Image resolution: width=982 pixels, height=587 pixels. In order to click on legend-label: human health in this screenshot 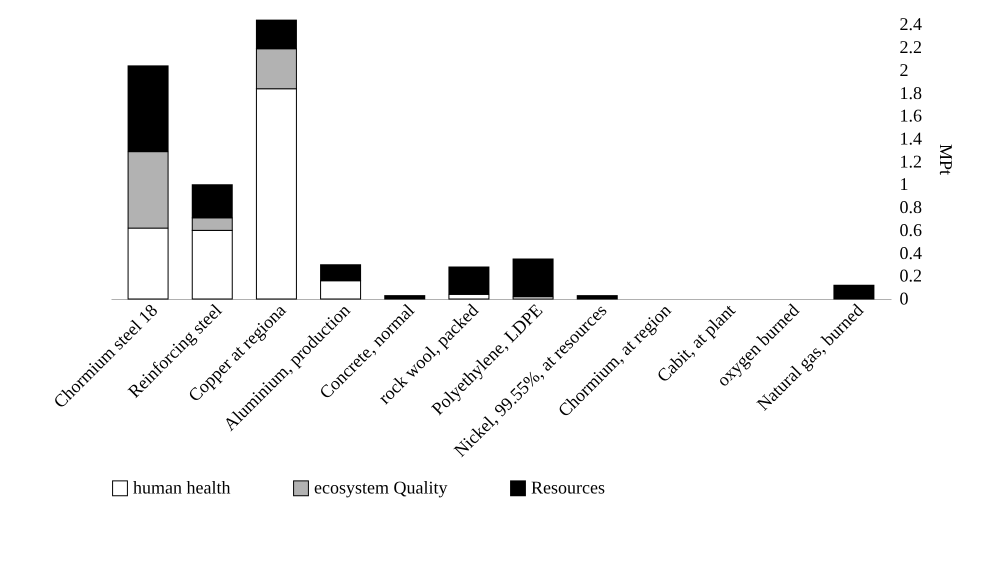, I will do `click(181, 487)`.